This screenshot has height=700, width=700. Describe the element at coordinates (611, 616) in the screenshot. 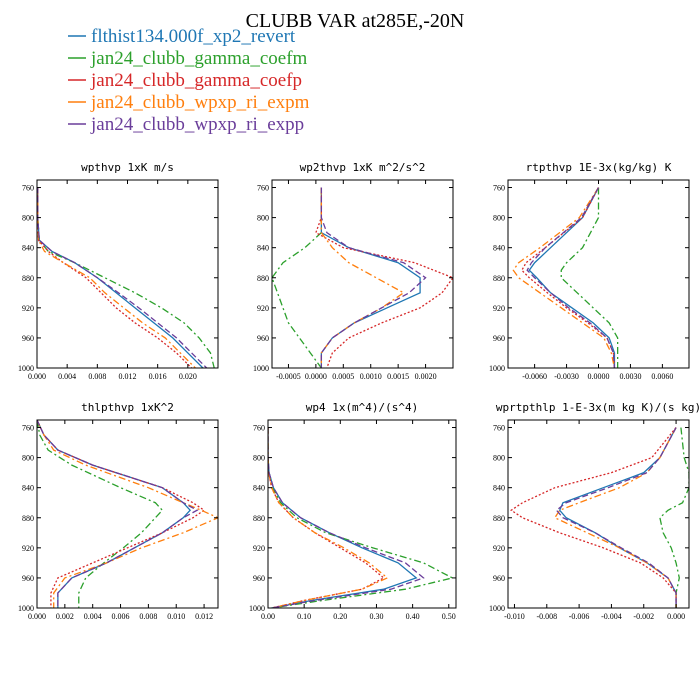

I see `x-tick-label: -0.004` at that location.